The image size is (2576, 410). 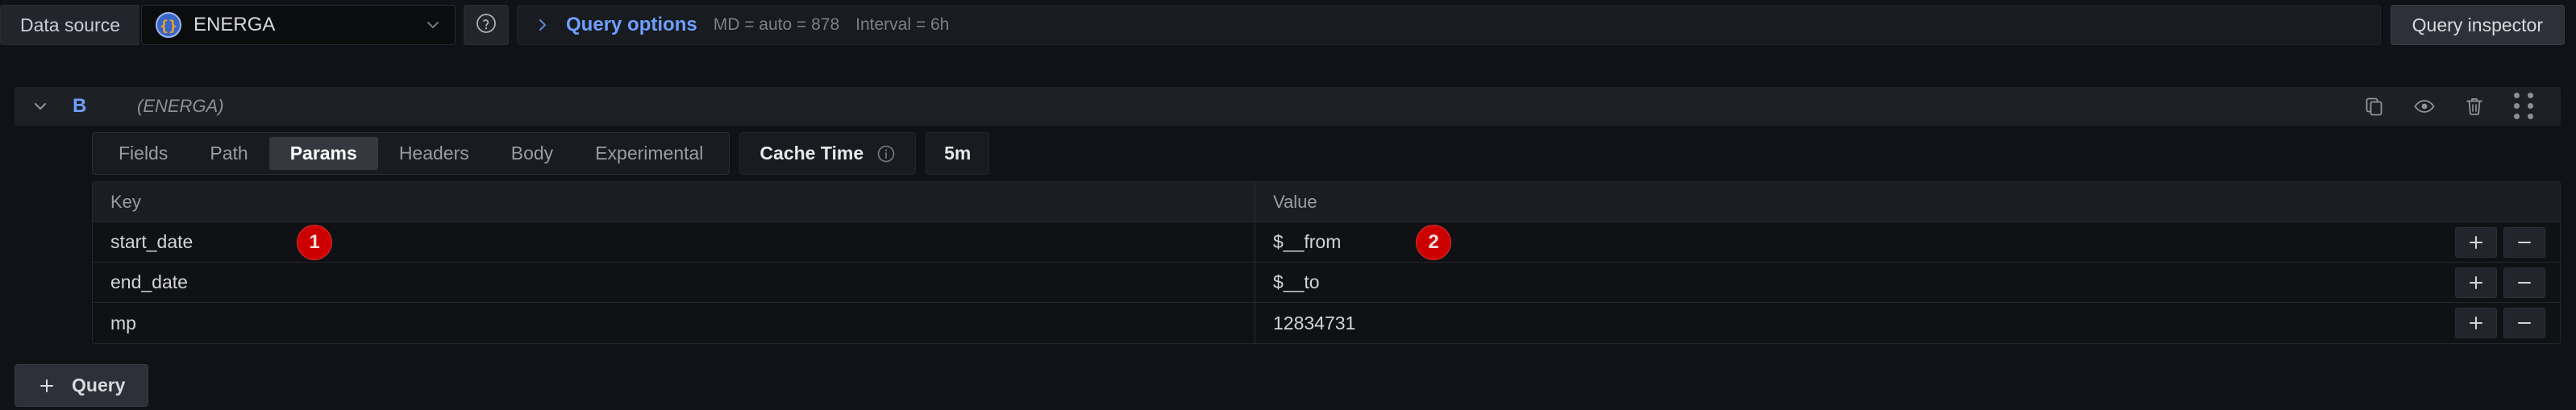 I want to click on param-value-input: $__to, so click(x=1852, y=282).